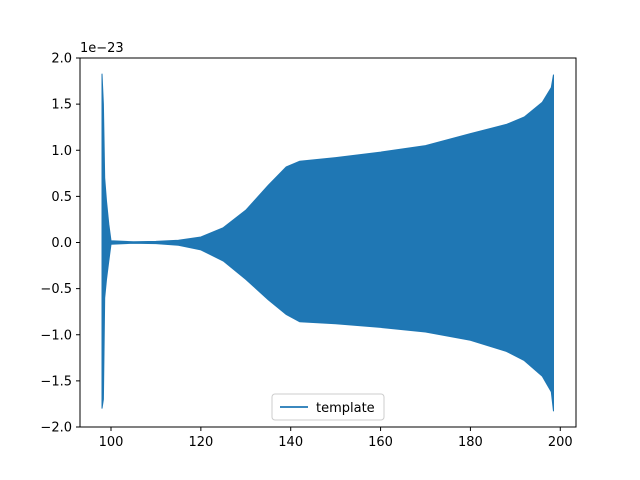 This screenshot has height=480, width=640. Describe the element at coordinates (56, 289) in the screenshot. I see `y-tick-label: −0.5` at that location.